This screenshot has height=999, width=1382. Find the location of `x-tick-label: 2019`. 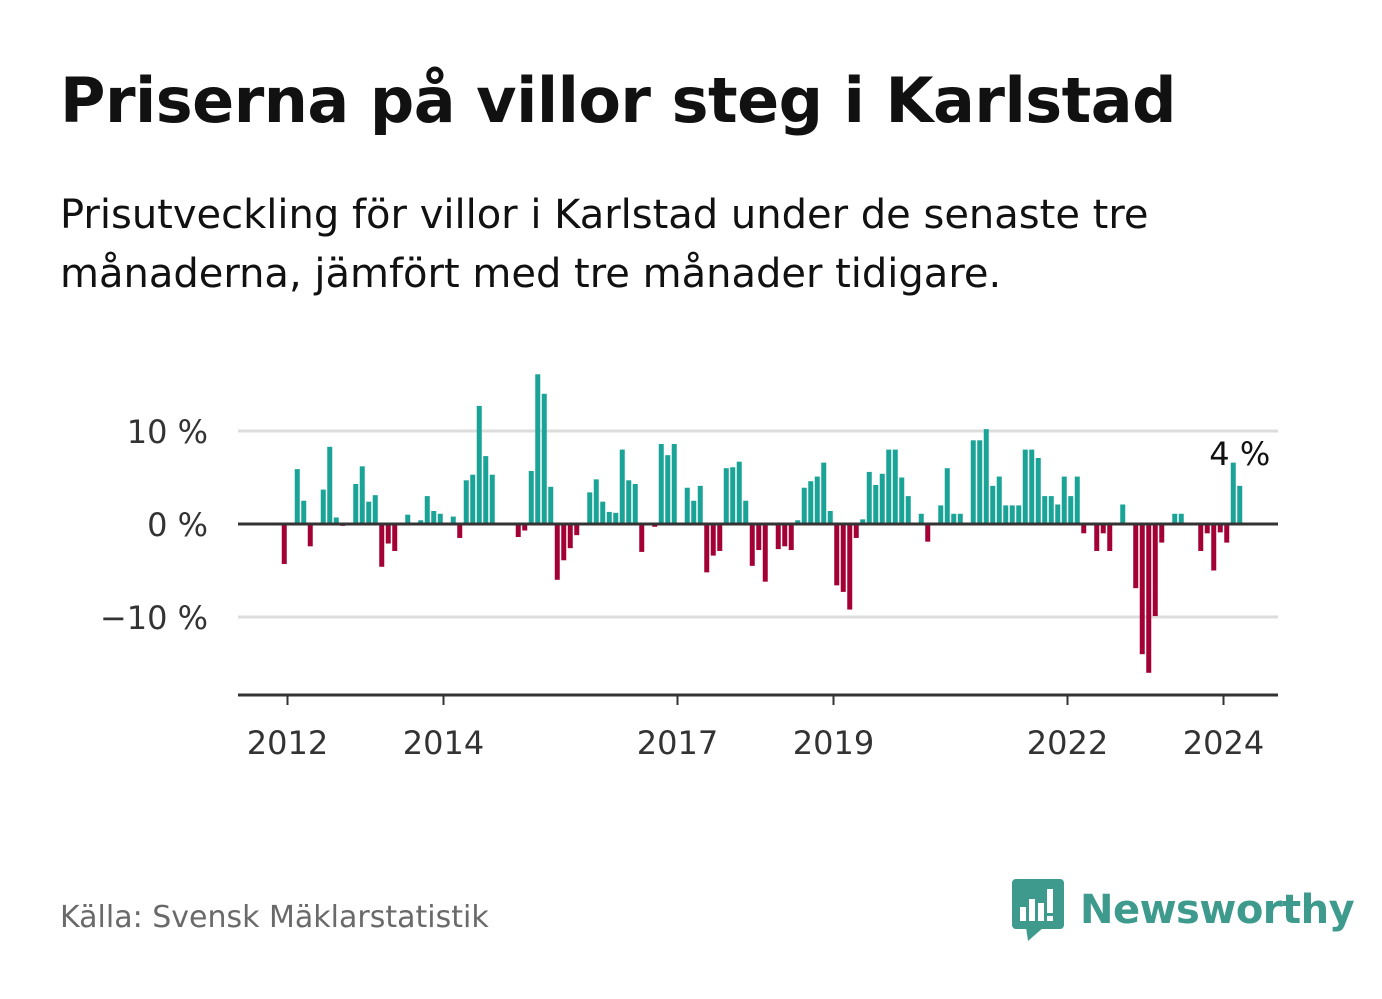

x-tick-label: 2019 is located at coordinates (833, 743).